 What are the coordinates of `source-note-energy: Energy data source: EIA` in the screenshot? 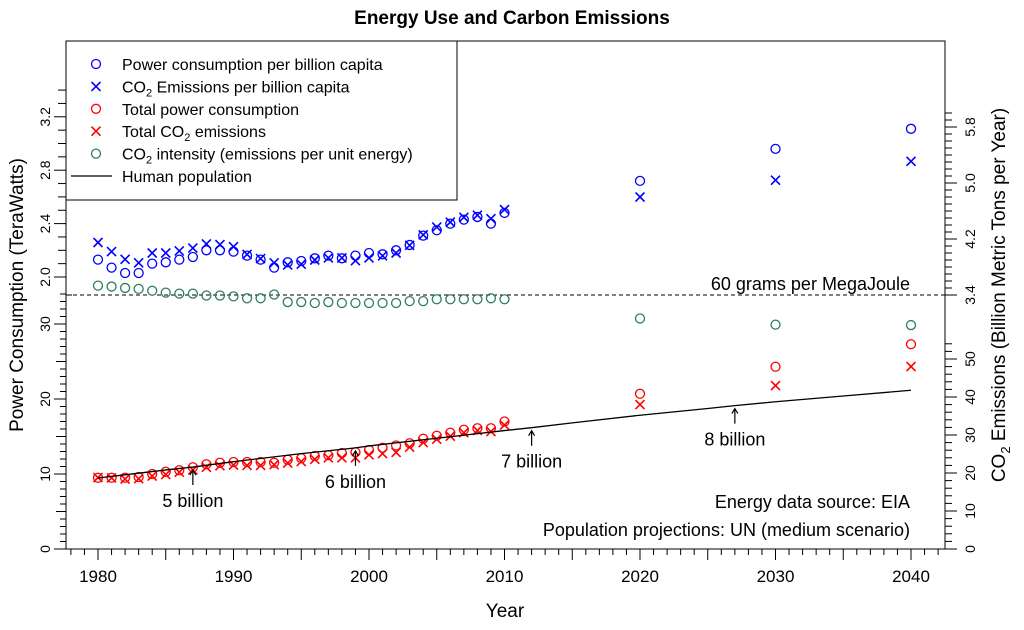 It's located at (812, 502).